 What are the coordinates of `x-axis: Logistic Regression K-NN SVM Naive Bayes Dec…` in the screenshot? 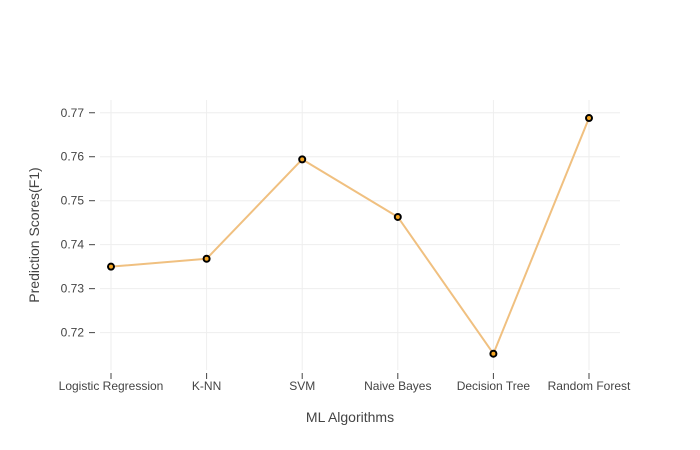 It's located at (345, 383).